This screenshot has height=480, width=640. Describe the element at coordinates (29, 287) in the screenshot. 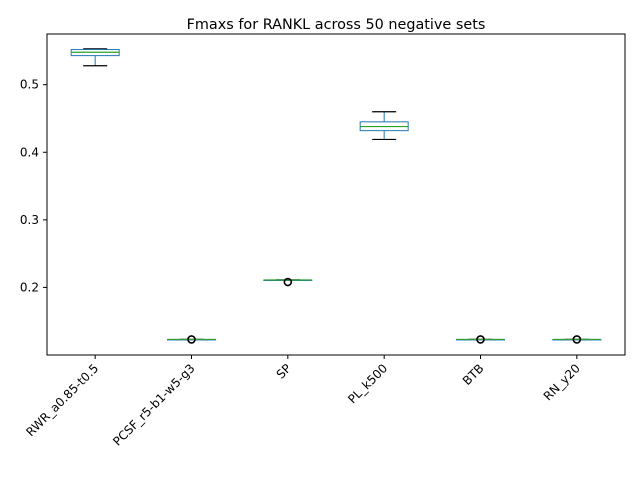

I see `y-tick-label: 0.2` at that location.